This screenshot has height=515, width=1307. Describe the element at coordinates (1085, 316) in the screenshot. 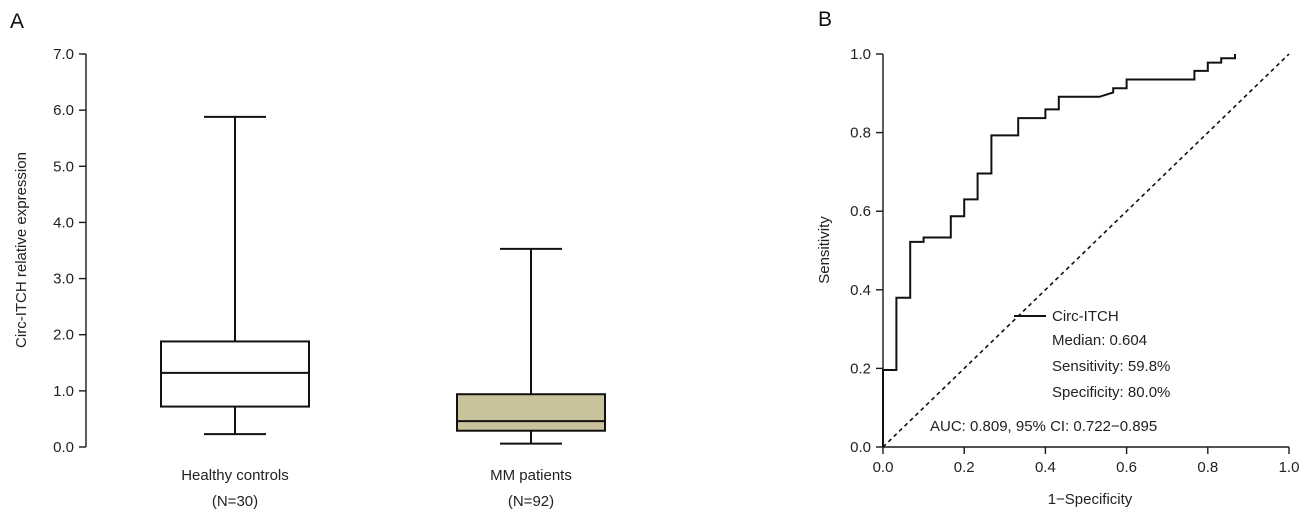

I see `legend-entry-circ-itch: Circ-ITCH` at that location.